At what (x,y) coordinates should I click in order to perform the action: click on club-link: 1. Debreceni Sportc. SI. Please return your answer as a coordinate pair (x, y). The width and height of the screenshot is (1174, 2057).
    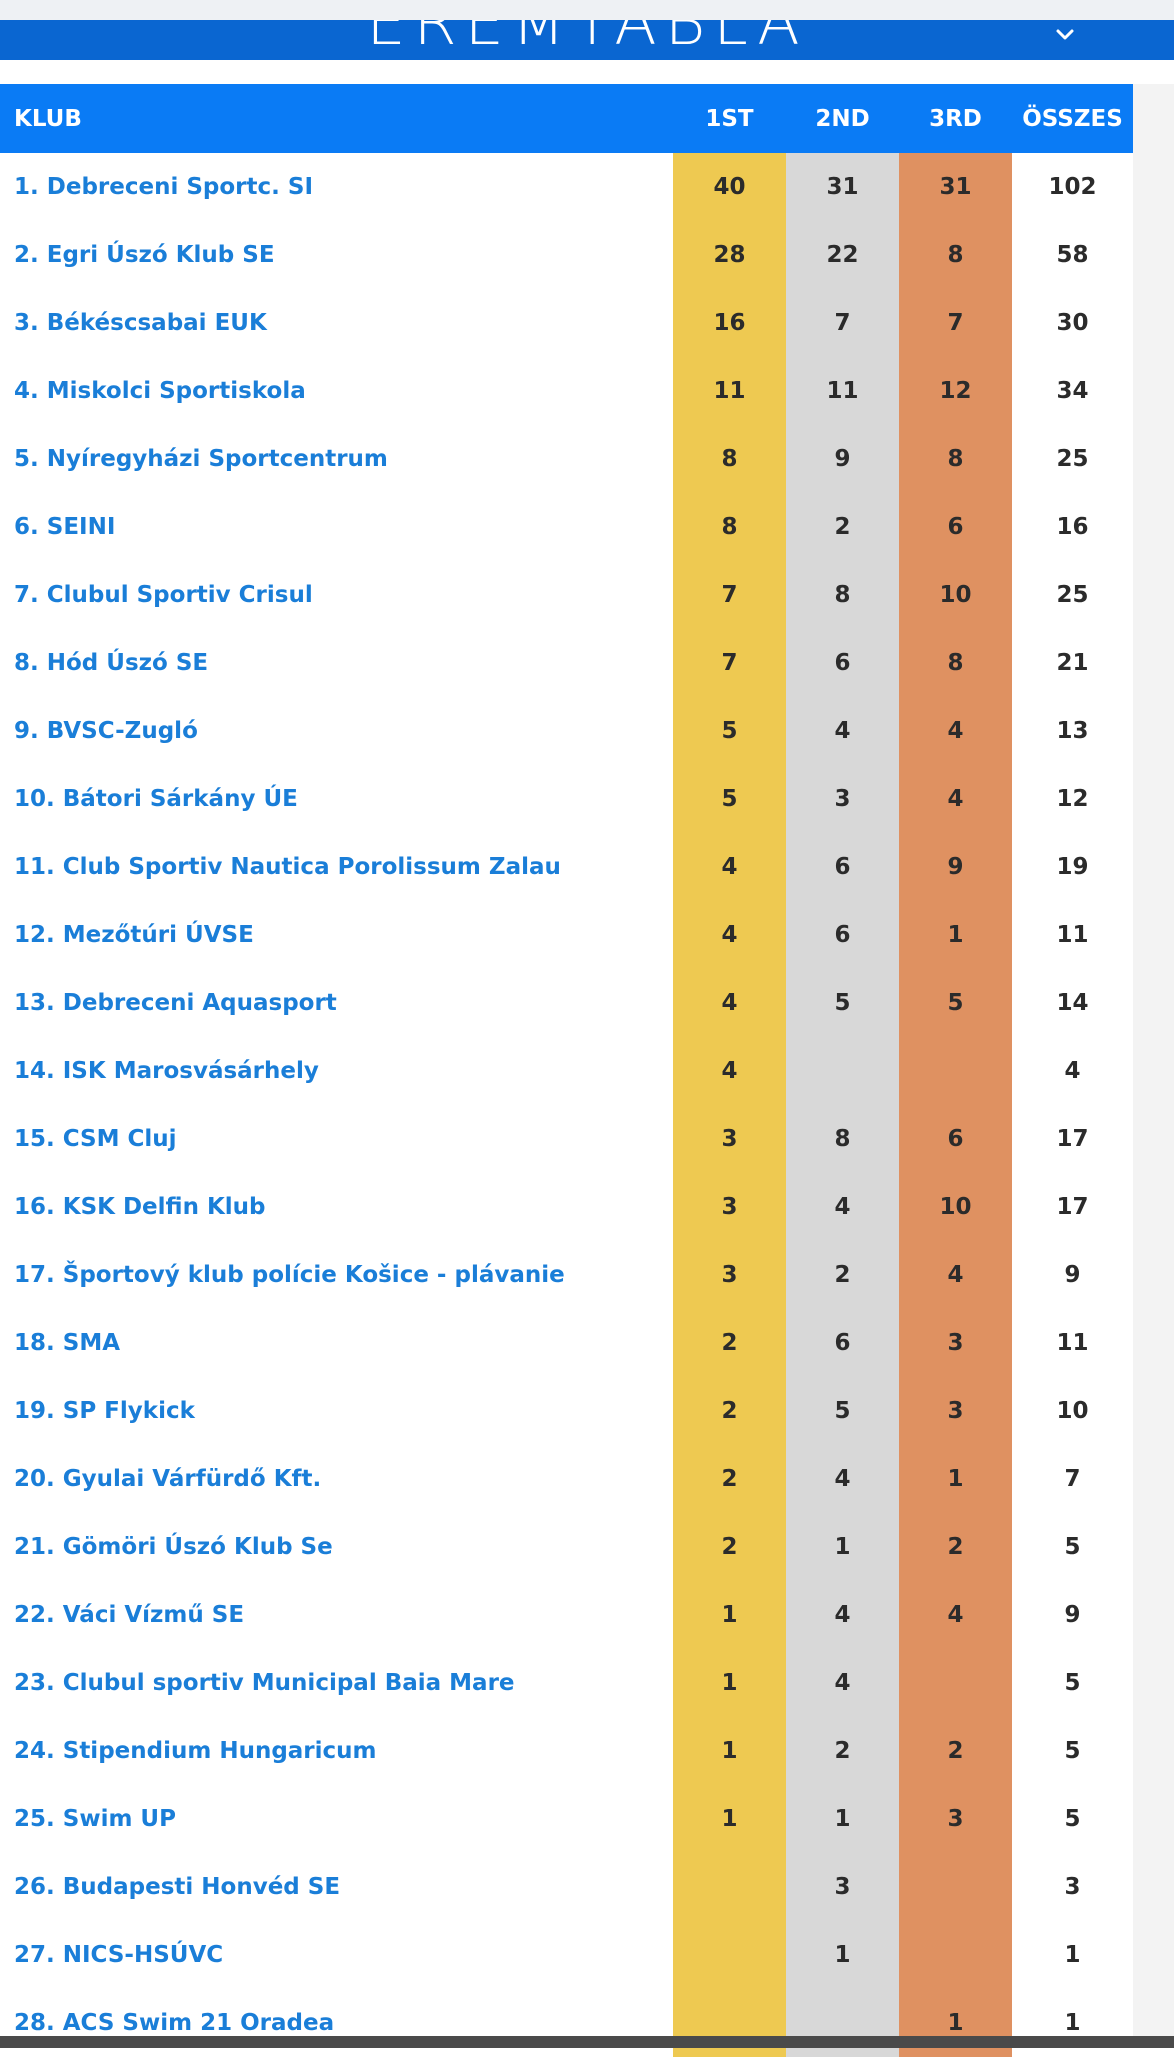
    Looking at the image, I should click on (164, 187).